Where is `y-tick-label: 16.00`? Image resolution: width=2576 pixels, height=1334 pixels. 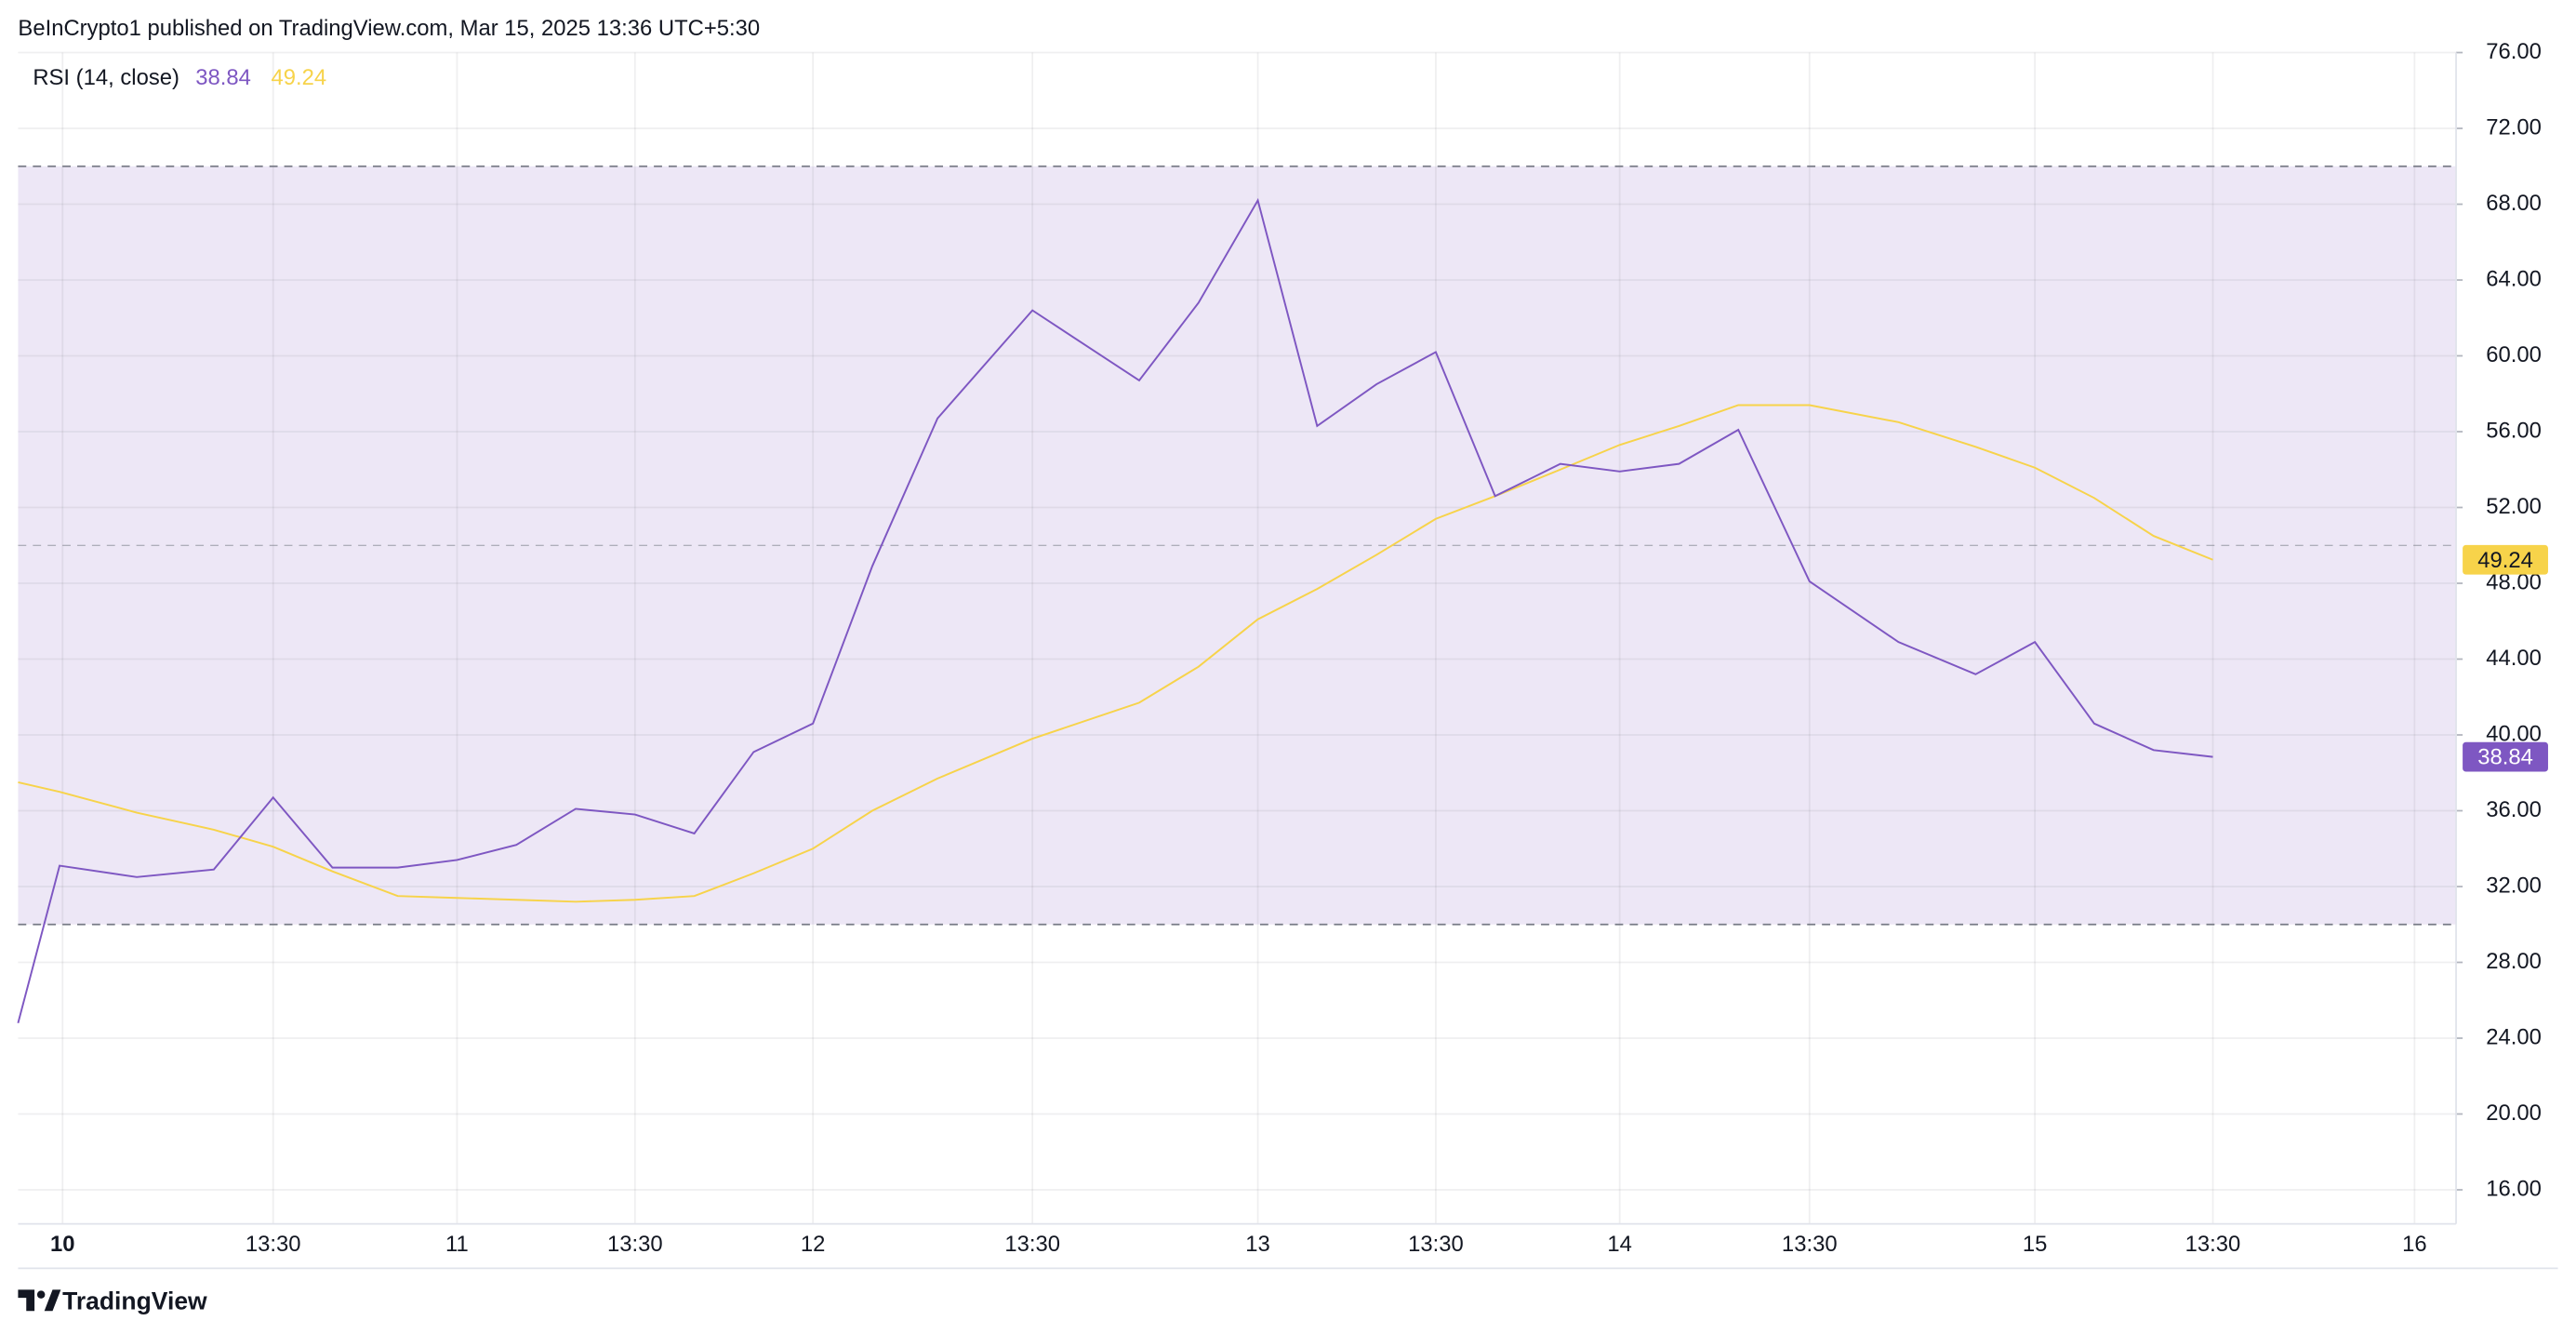 y-tick-label: 16.00 is located at coordinates (2514, 1189).